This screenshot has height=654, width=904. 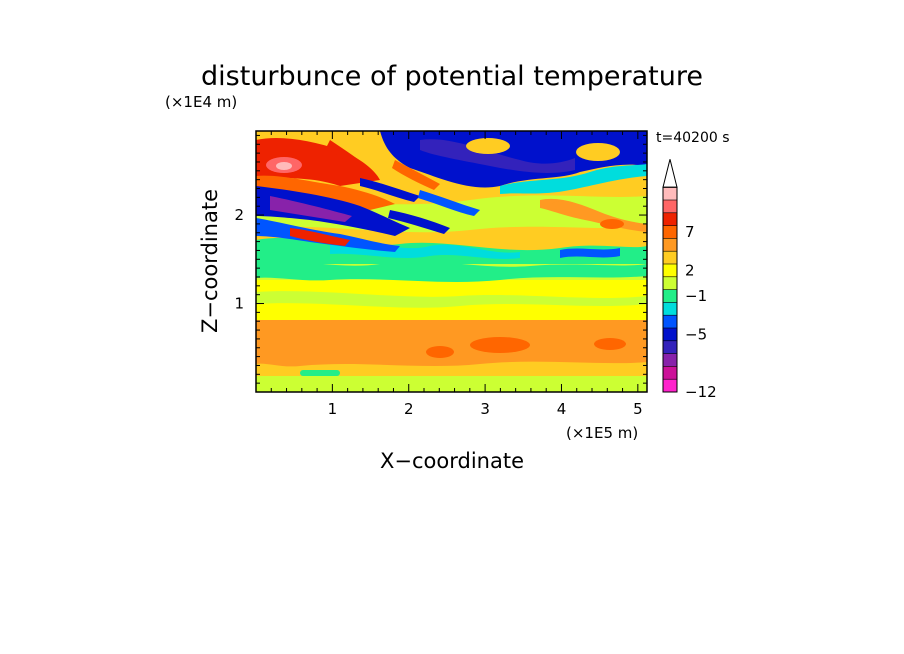 What do you see at coordinates (612, 224) in the screenshot?
I see `field-blob-red-right` at bounding box center [612, 224].